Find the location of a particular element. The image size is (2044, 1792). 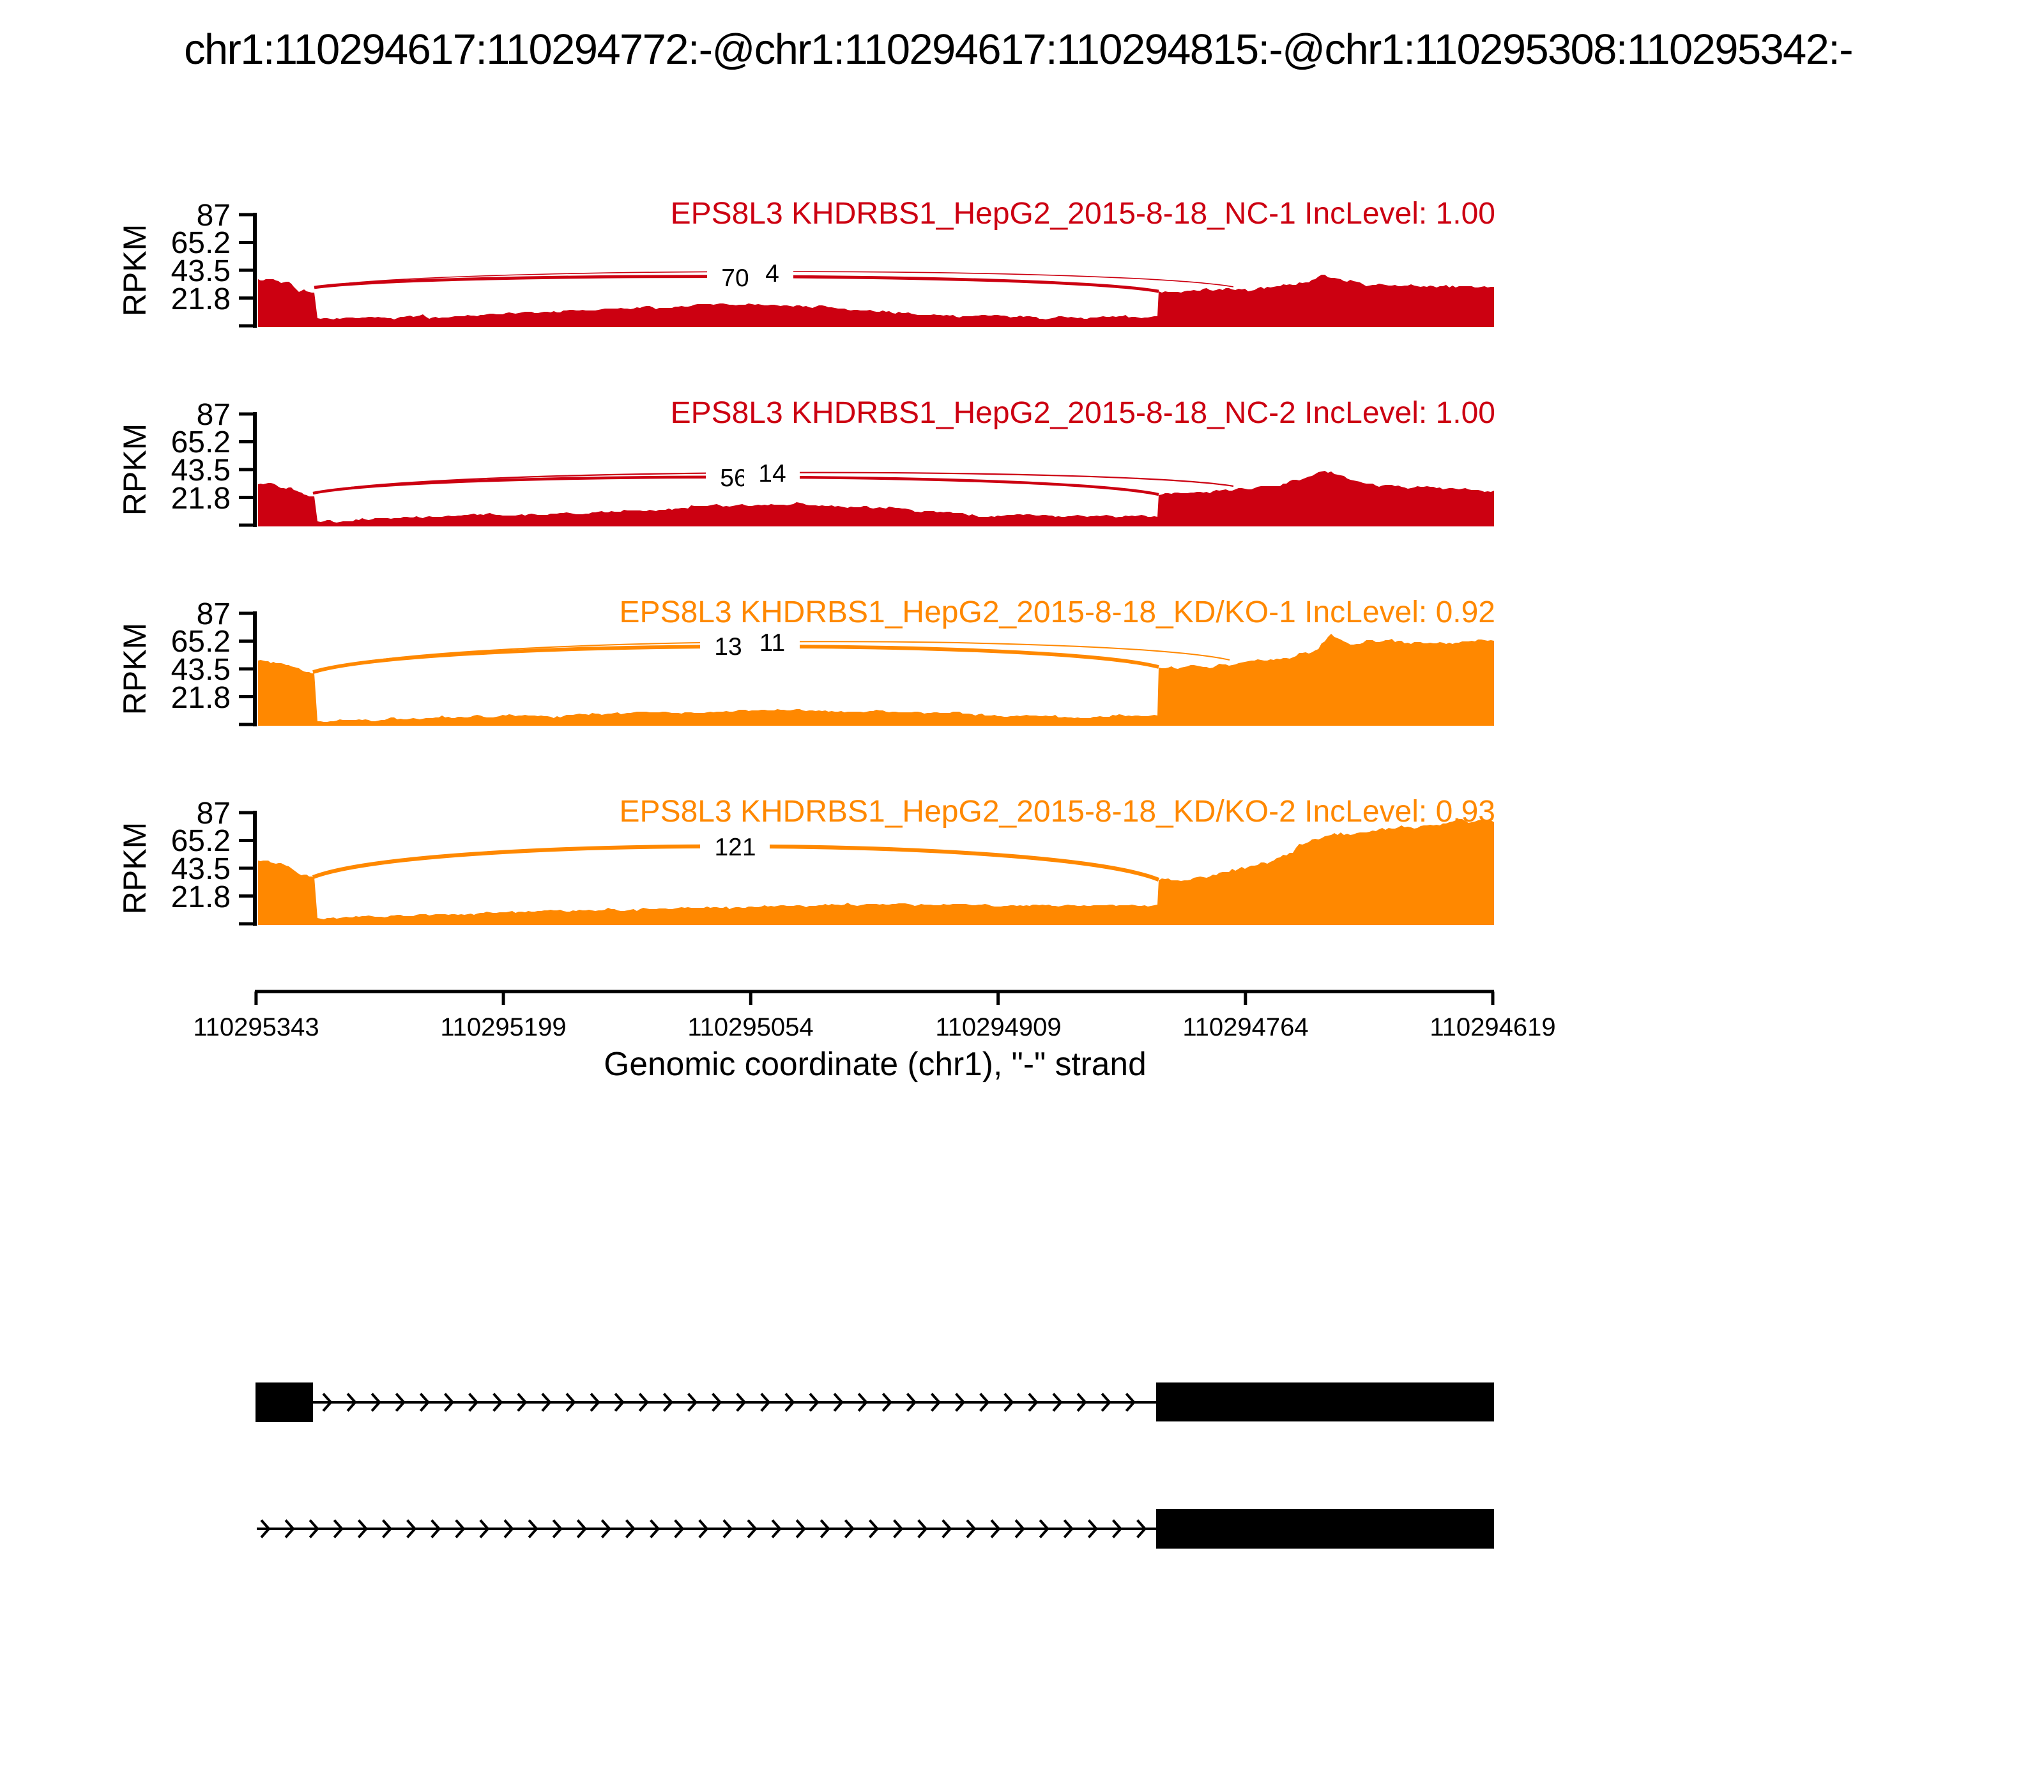

svg-text:Genomic coordinate (chr1), "-": Genomic coordinate (chr1), "-" strand is located at coordinates (875, 1063).